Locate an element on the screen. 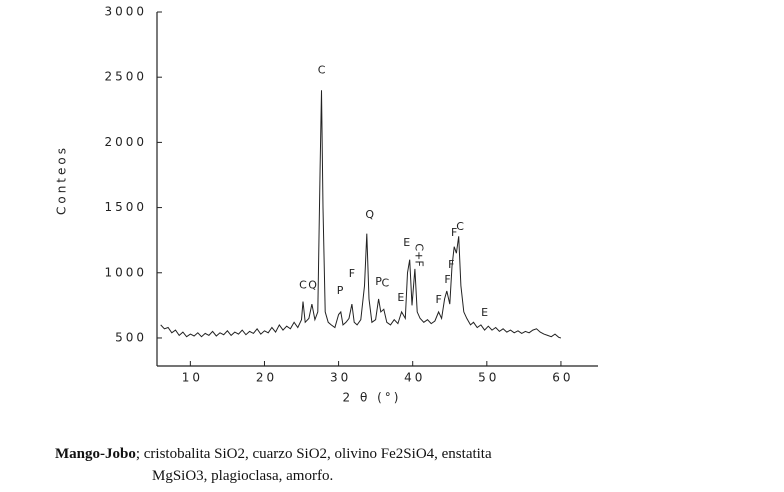  x-tick-label: 20 is located at coordinates (266, 378).